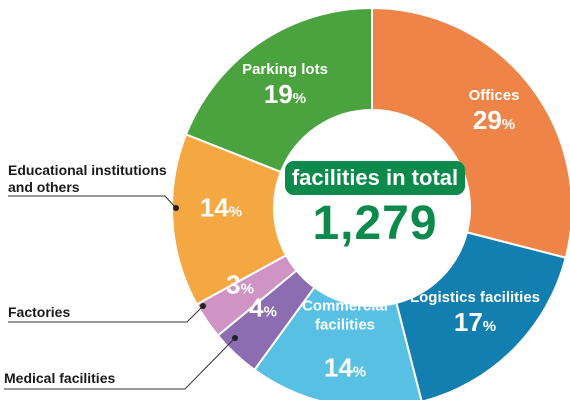 The image size is (570, 406). I want to click on slice-parking-lots, so click(278, 90).